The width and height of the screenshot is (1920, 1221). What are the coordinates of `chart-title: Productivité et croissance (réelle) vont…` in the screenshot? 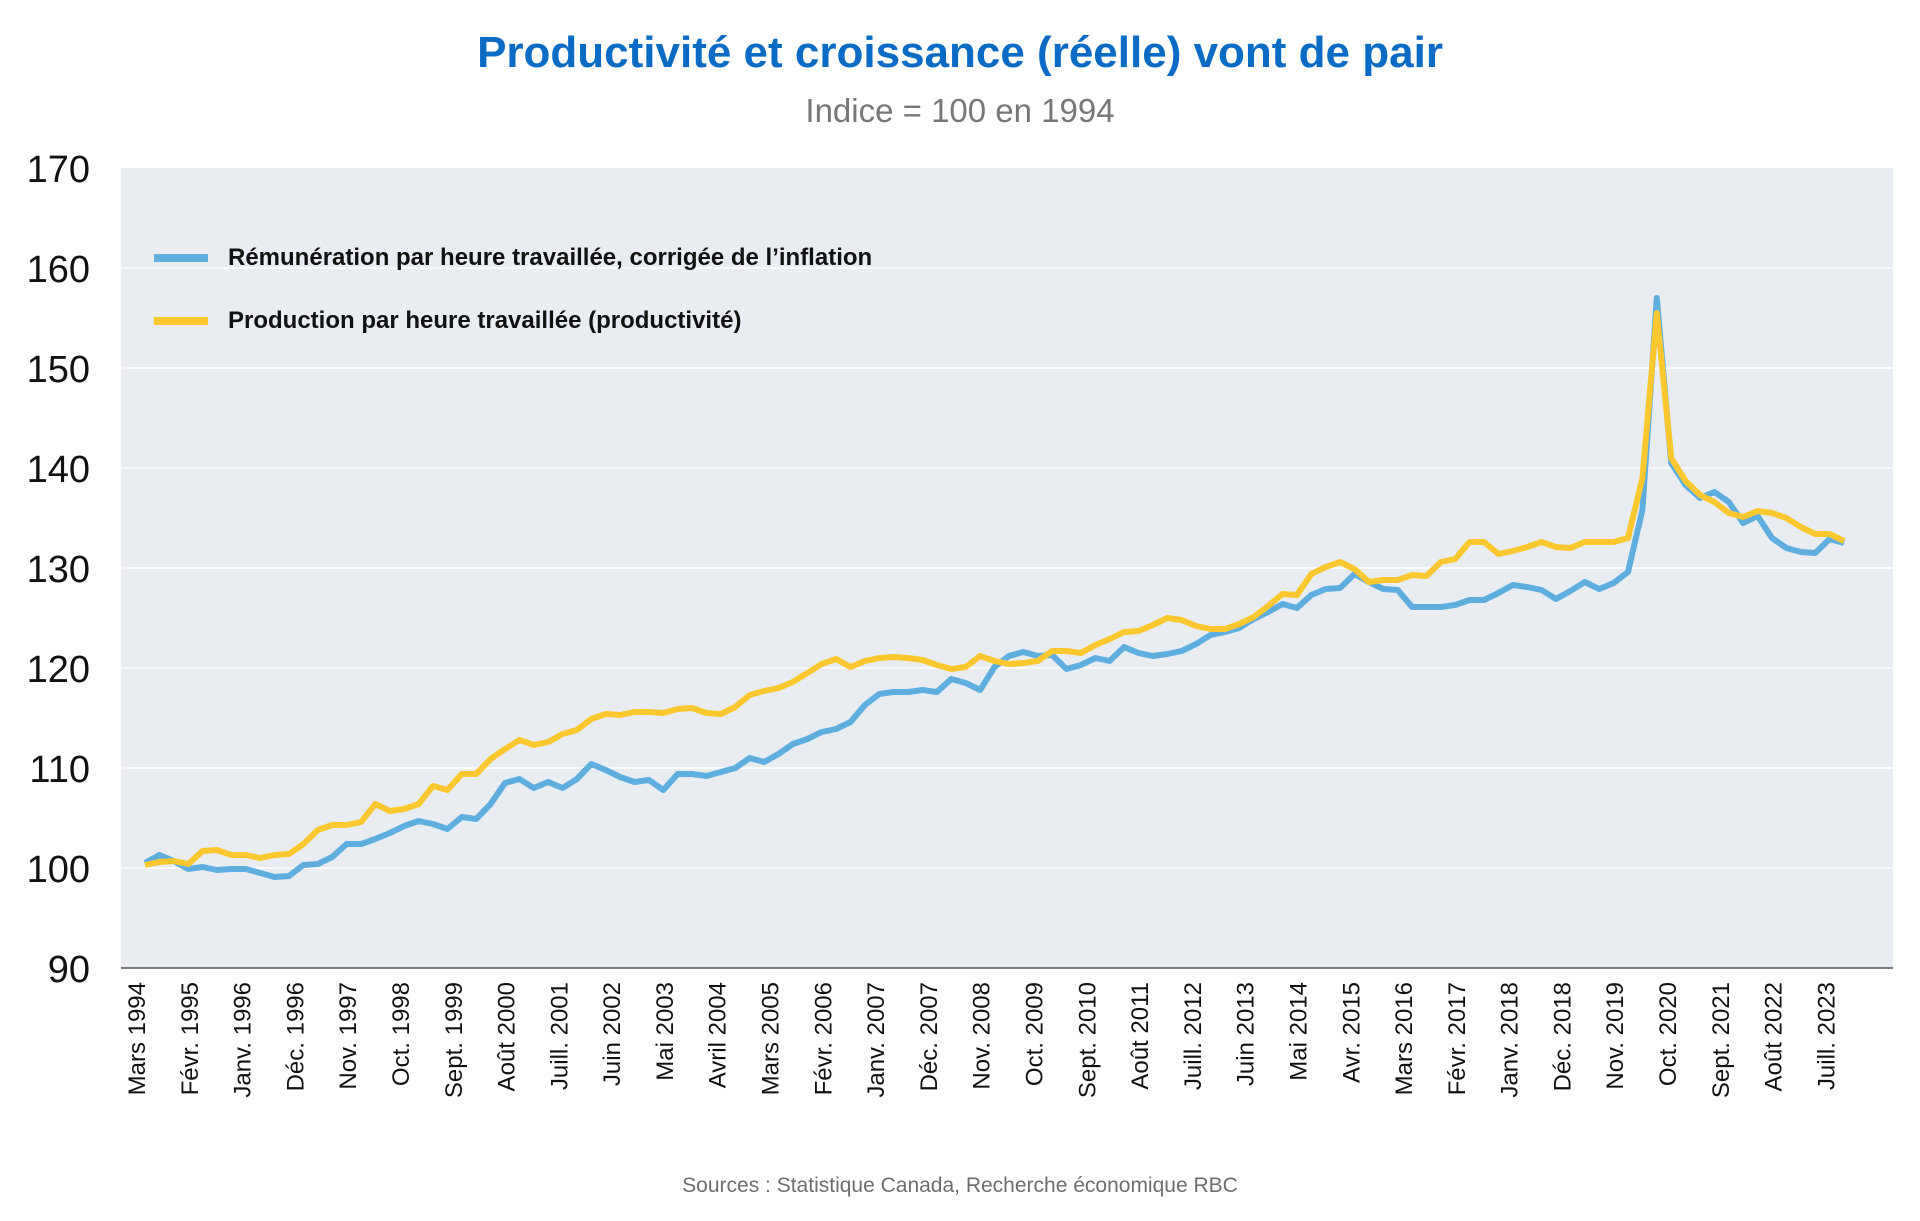 It's located at (960, 52).